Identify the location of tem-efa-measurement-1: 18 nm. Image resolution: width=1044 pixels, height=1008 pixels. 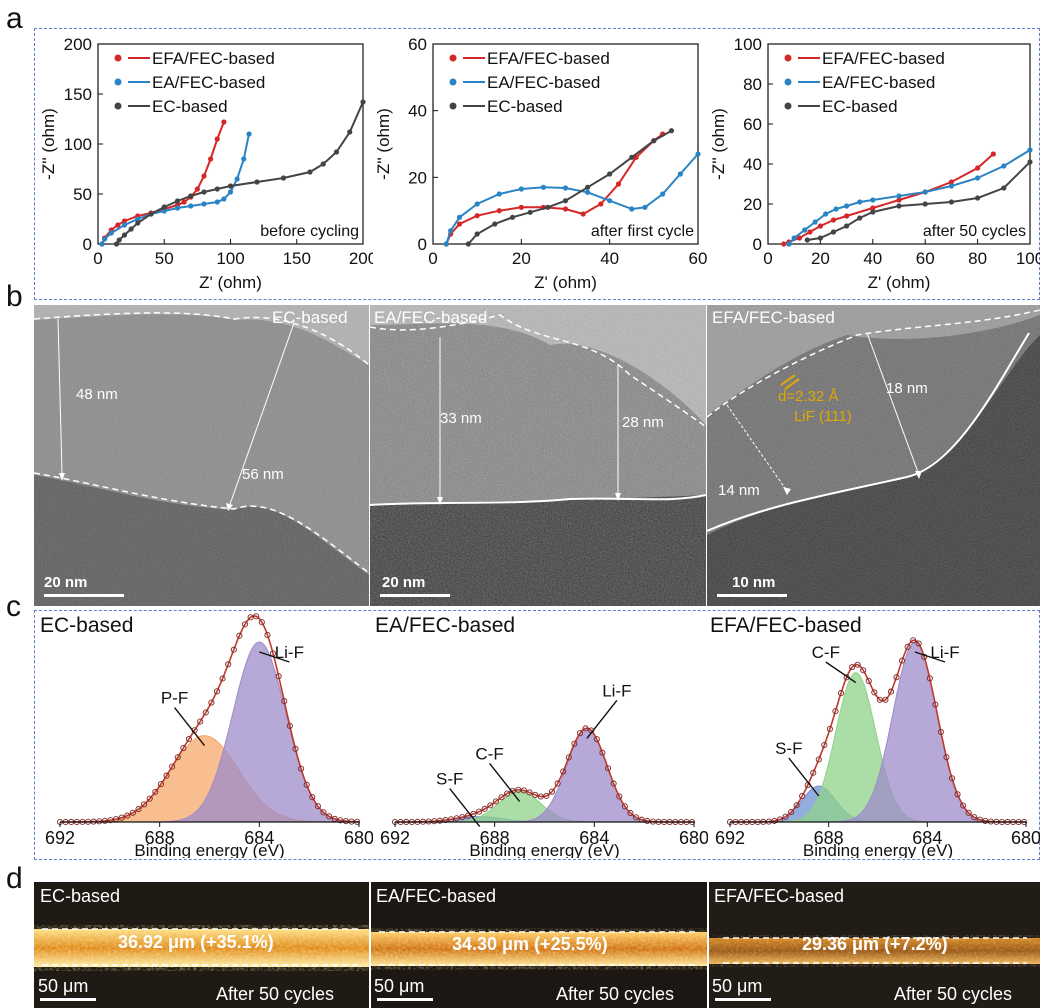
(907, 388).